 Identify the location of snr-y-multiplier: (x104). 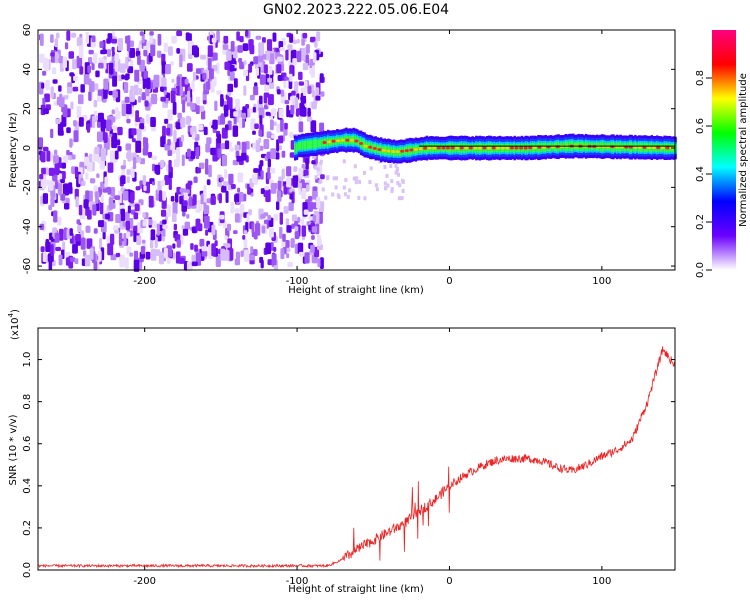
(14, 324).